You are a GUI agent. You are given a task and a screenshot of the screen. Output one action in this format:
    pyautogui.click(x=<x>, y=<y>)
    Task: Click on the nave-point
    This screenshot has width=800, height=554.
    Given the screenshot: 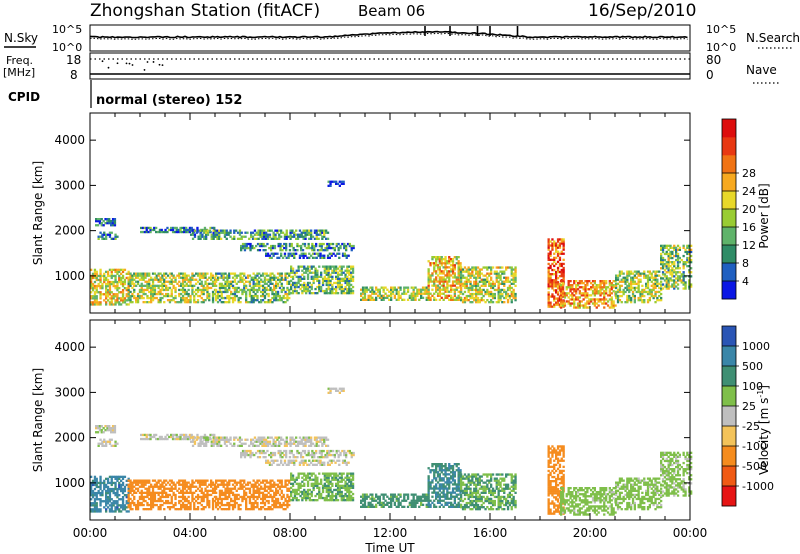 What is the action you would take?
    pyautogui.click(x=126, y=63)
    